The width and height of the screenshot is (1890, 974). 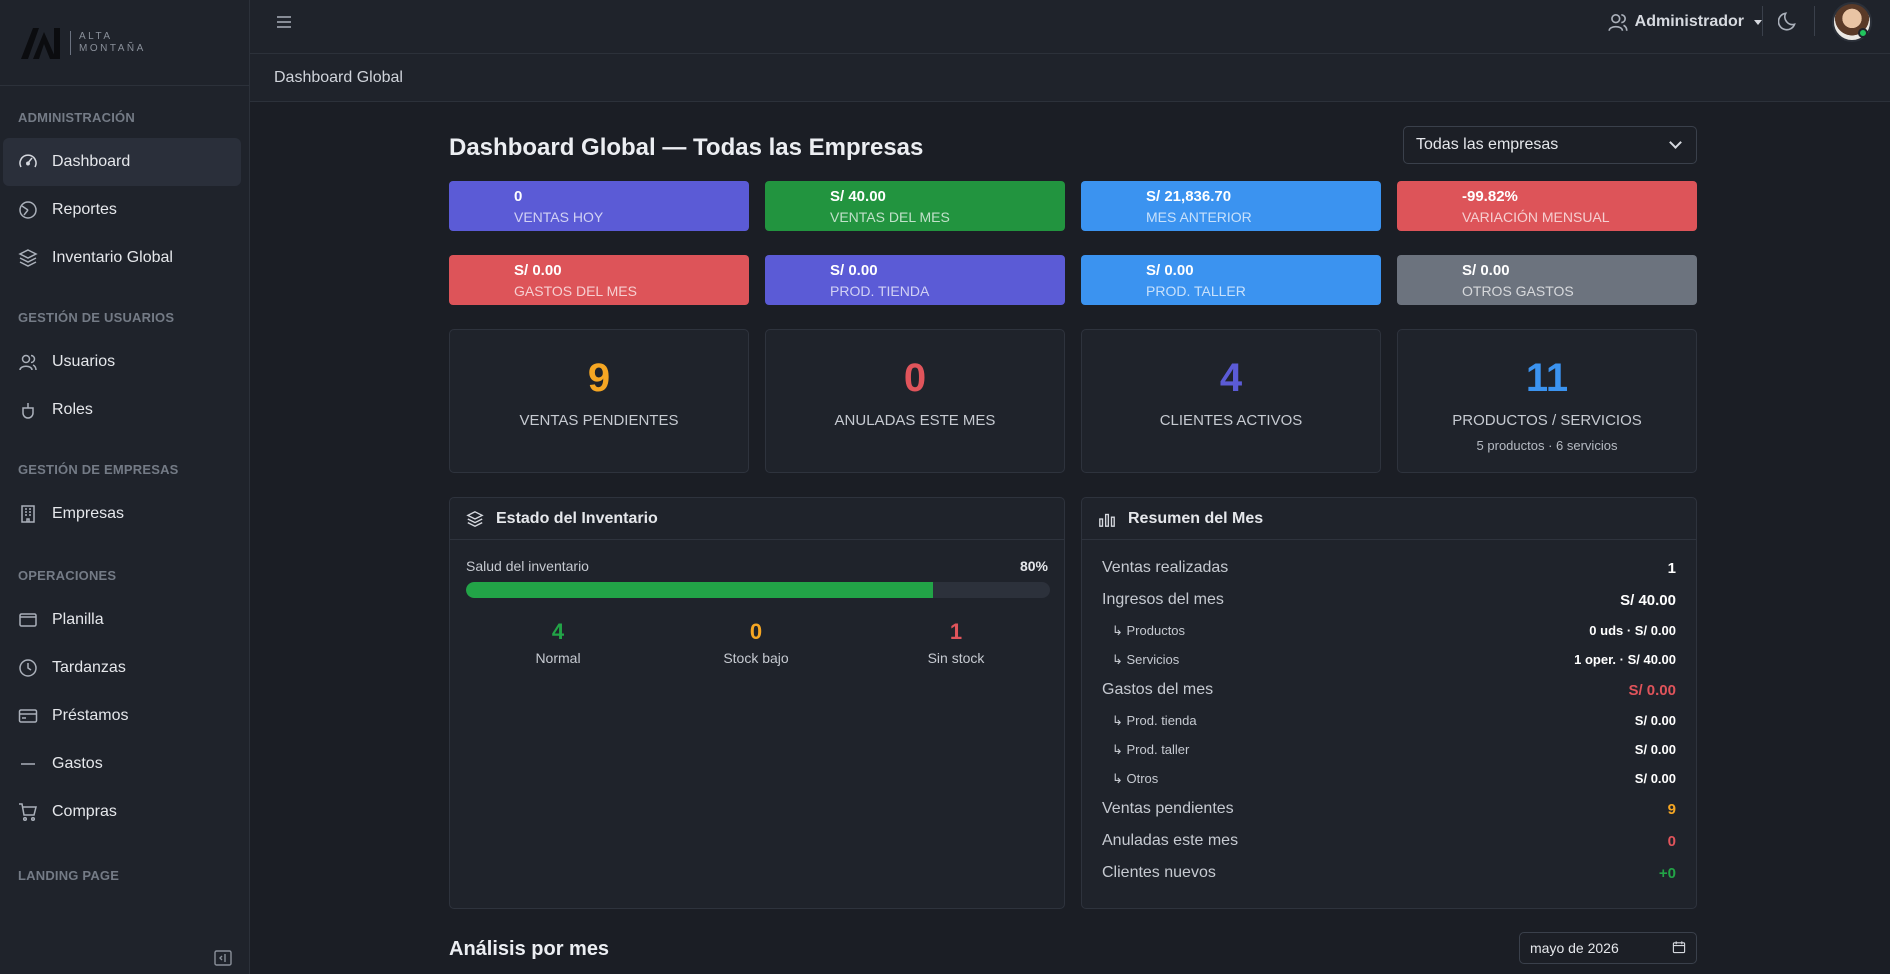 I want to click on sidebar-item-label: Empresas, so click(x=88, y=513).